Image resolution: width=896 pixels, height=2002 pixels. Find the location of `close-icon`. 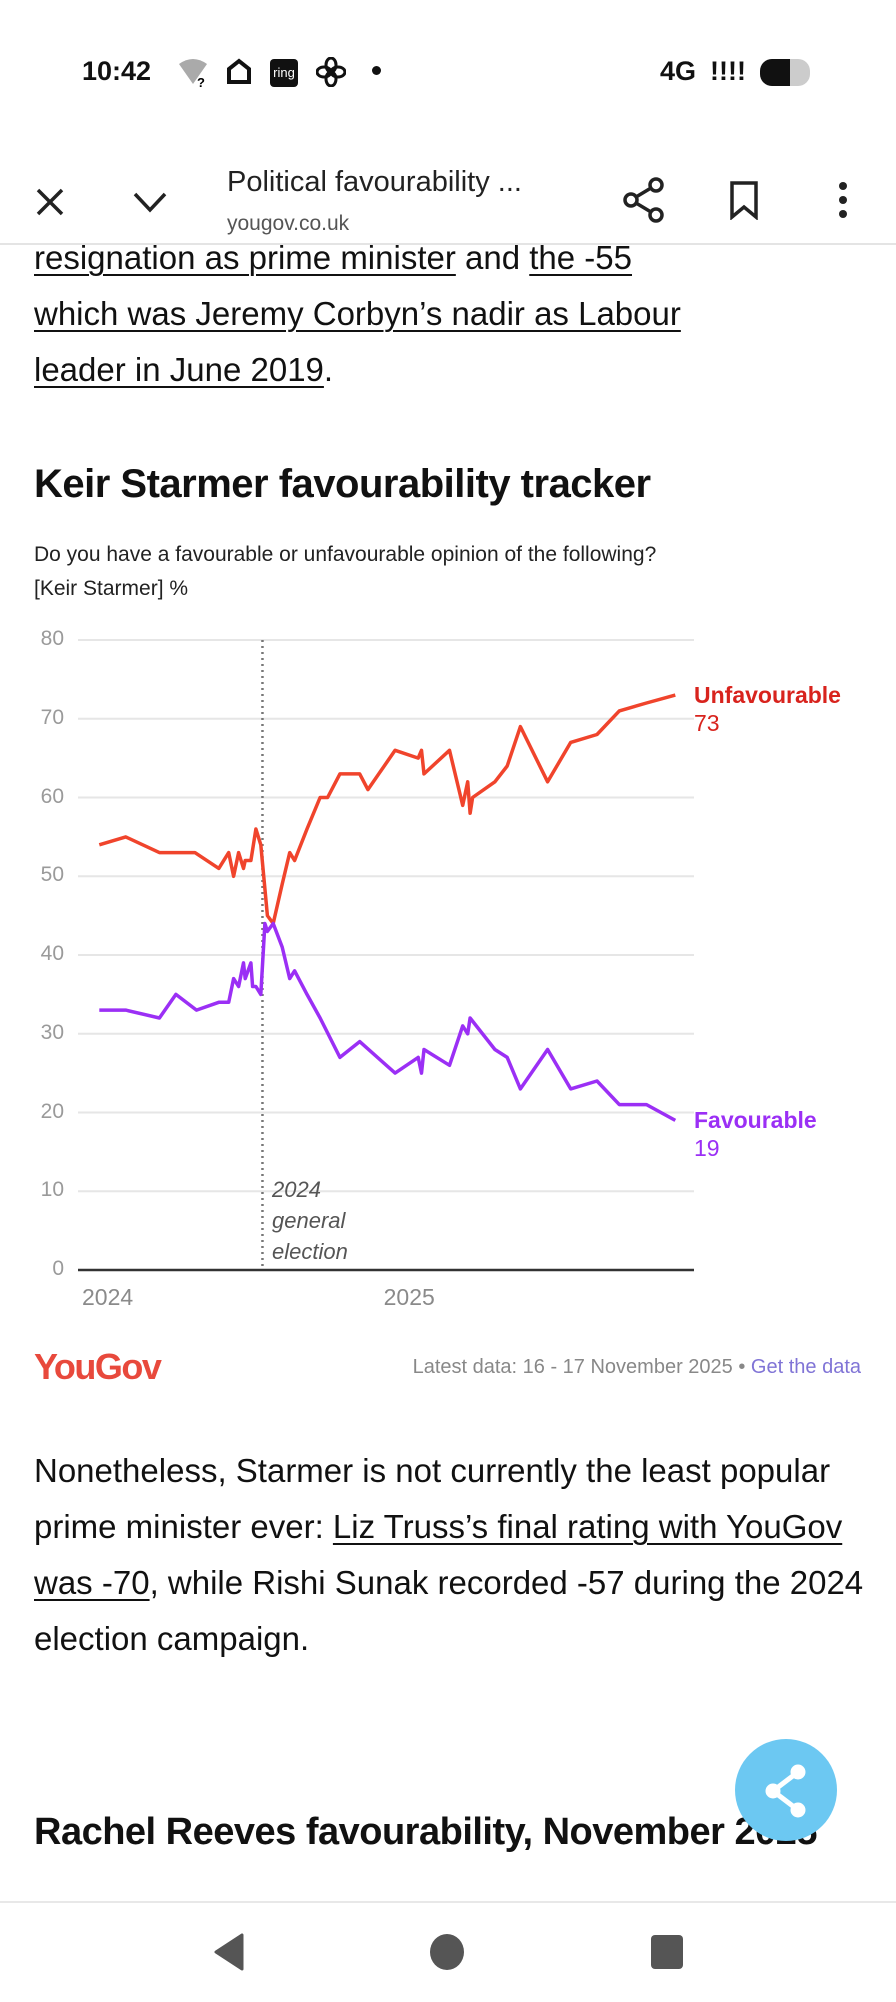

close-icon is located at coordinates (50, 202).